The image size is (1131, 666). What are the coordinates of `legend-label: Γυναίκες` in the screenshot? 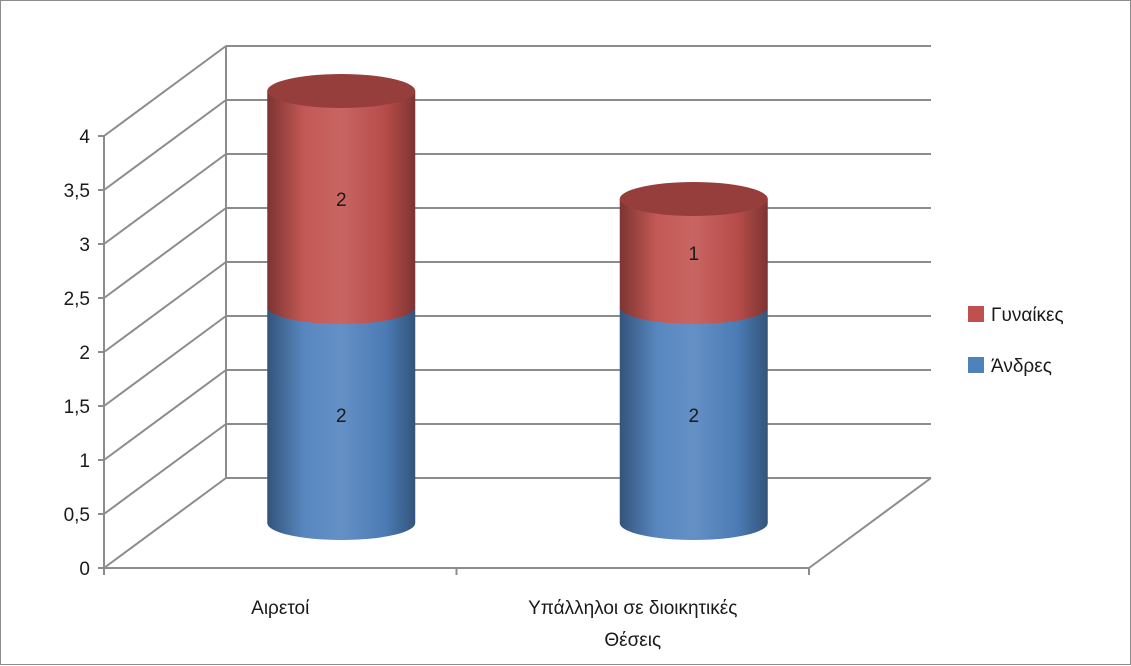 It's located at (1027, 315).